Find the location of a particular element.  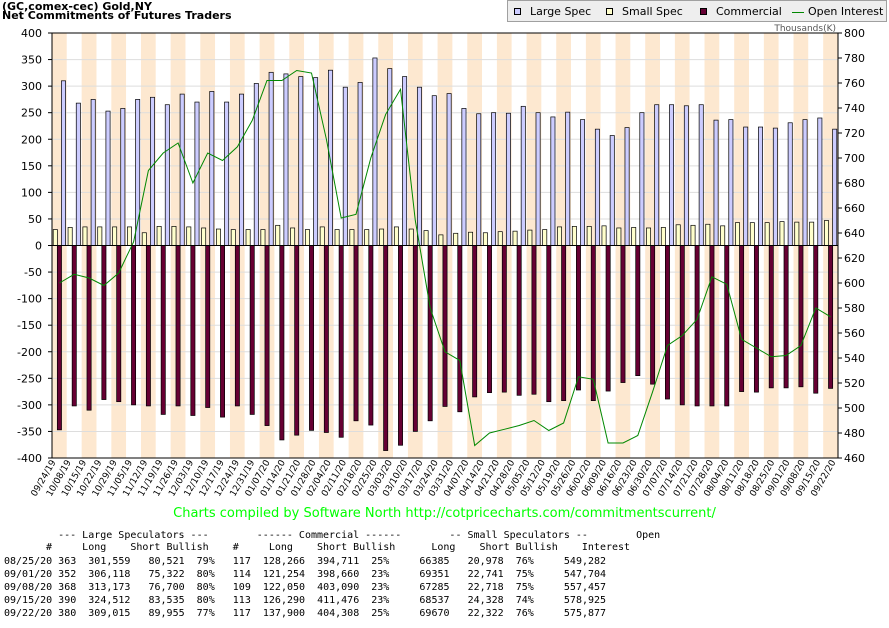

y-left-tick-label: -150 is located at coordinates (29, 325).